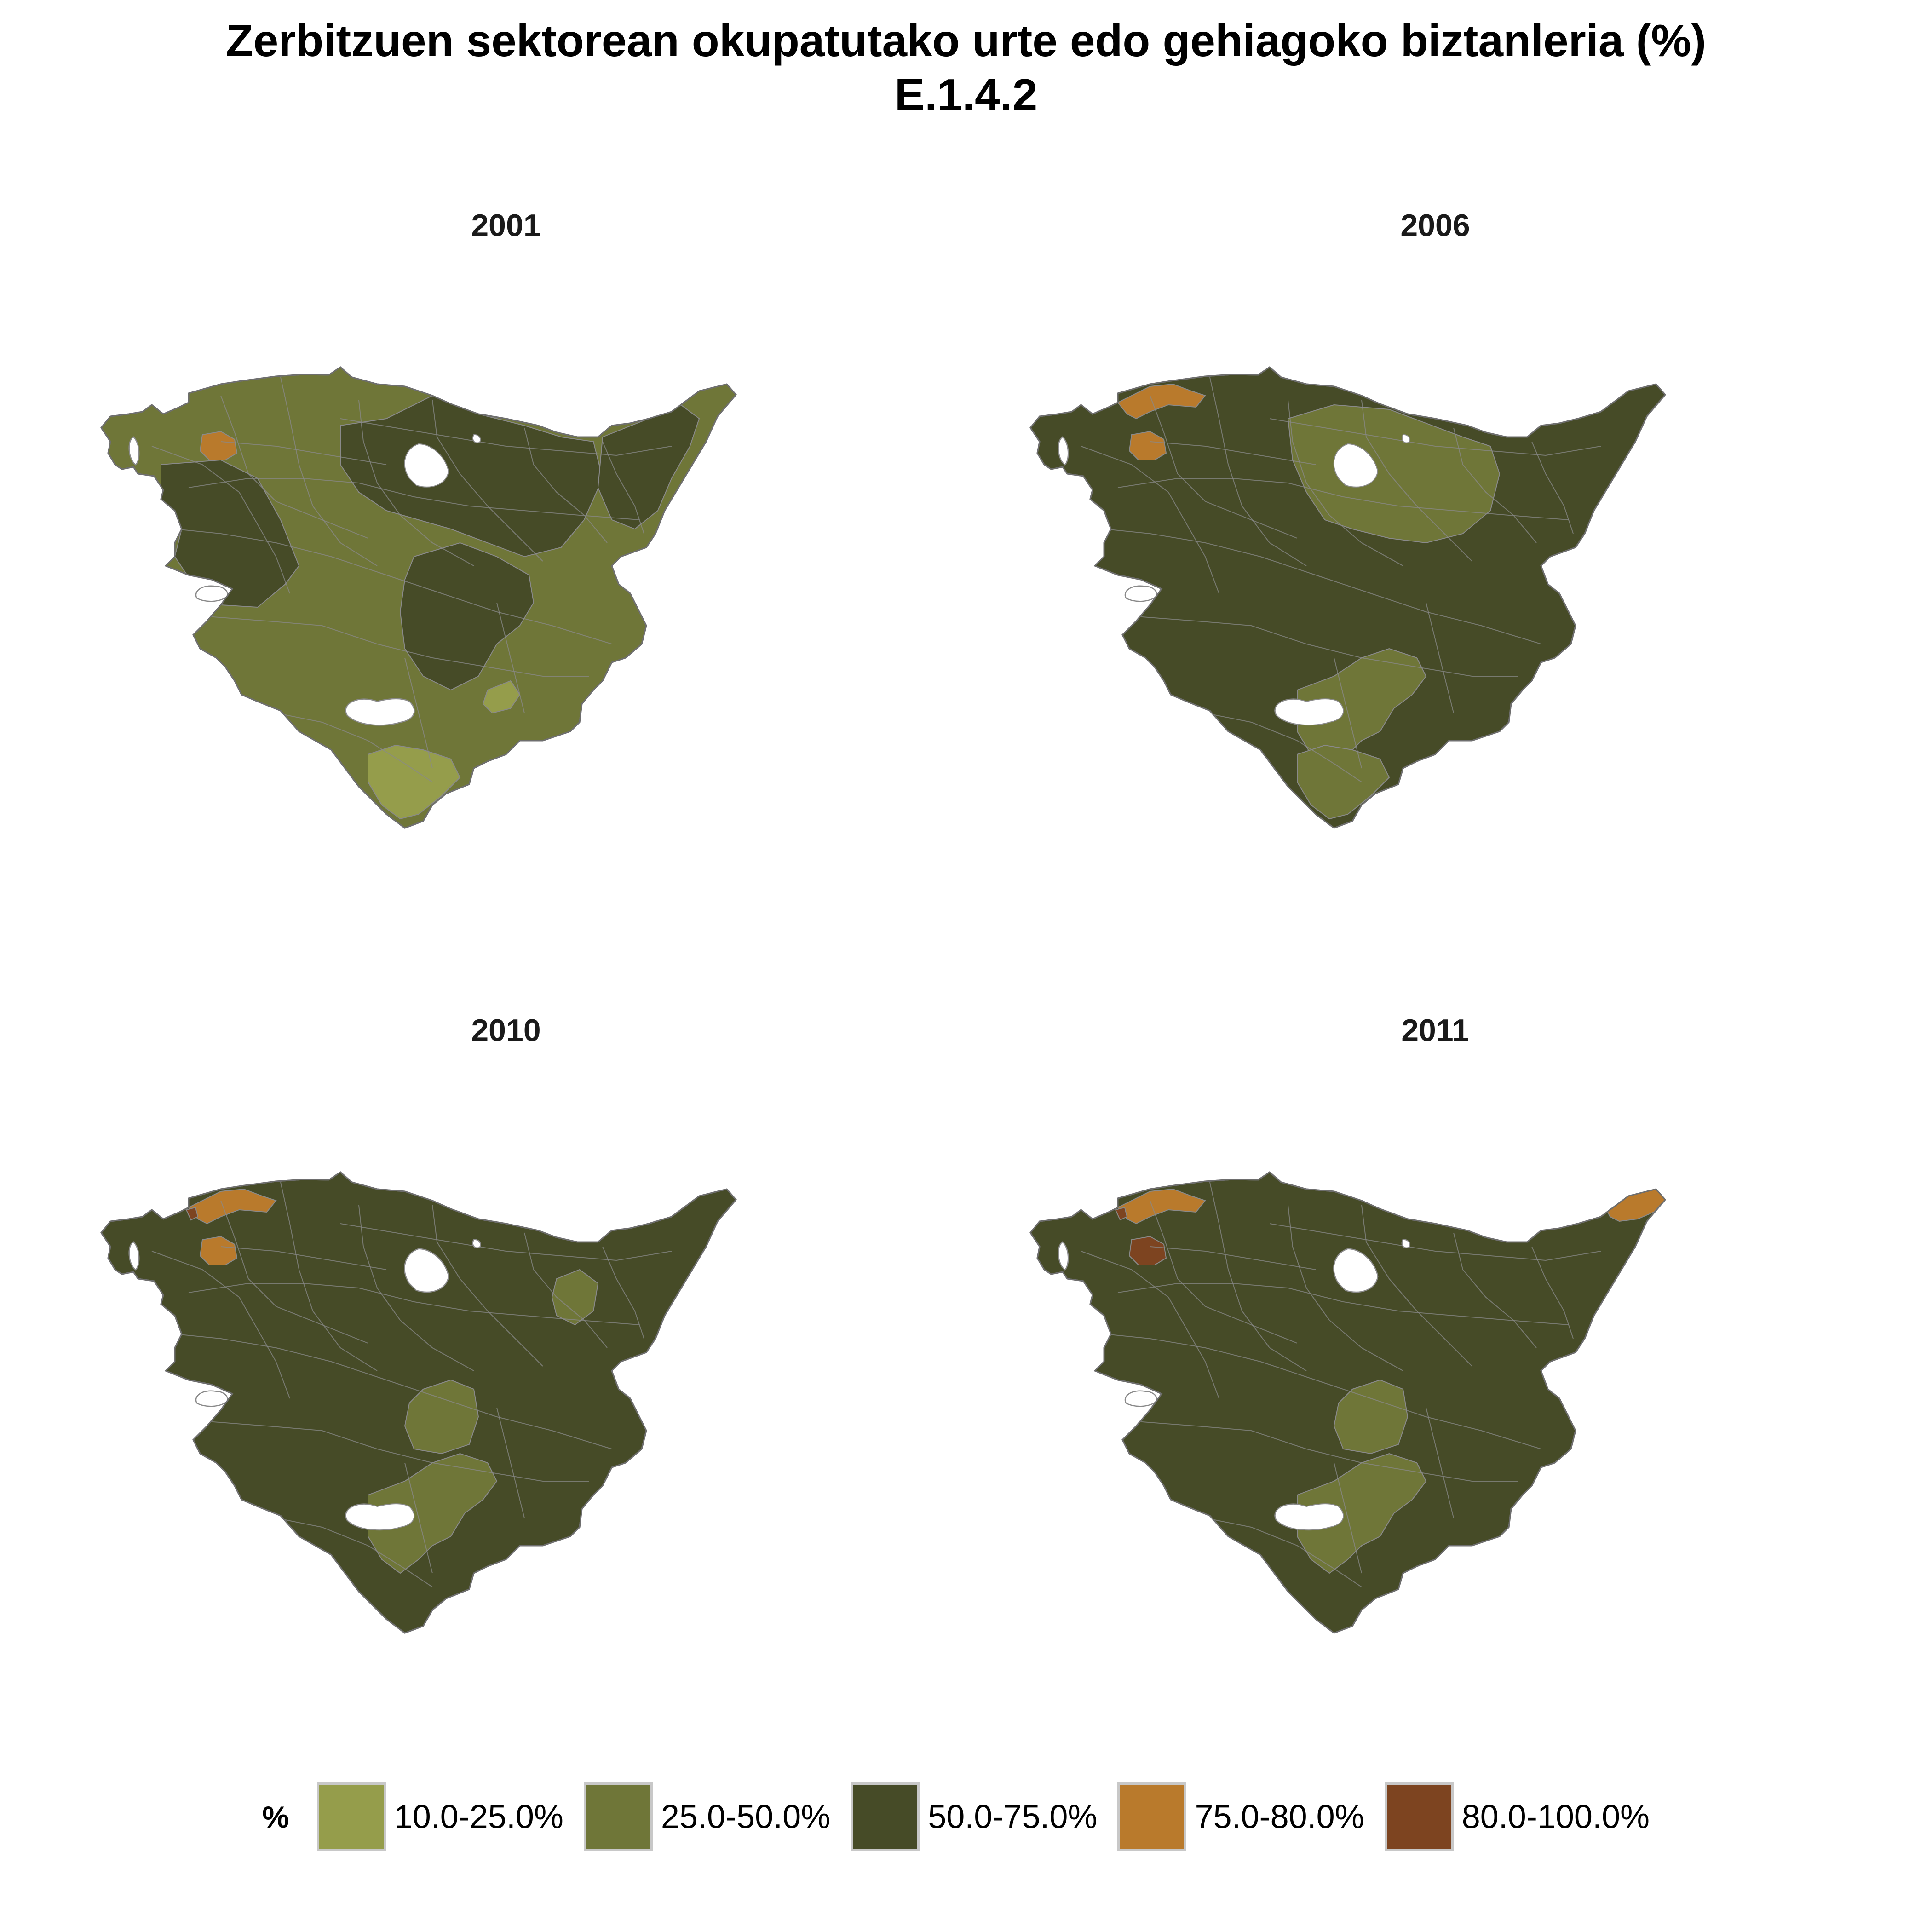 Image resolution: width=1932 pixels, height=1932 pixels. I want to click on region-north-coast-west, so click(1161, 401).